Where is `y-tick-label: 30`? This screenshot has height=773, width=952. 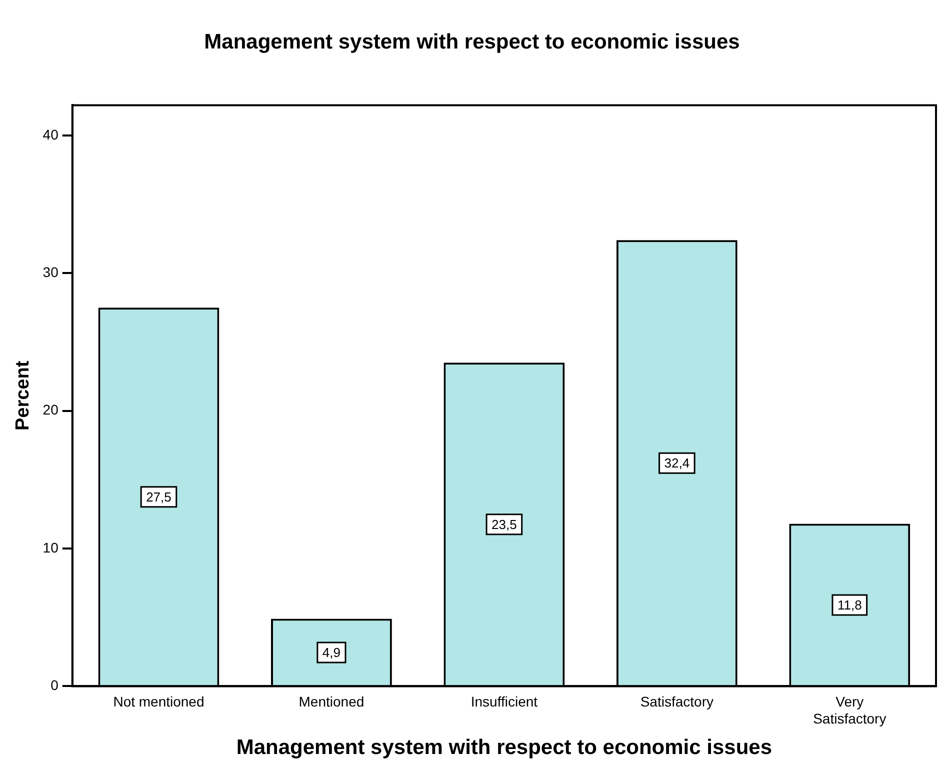 y-tick-label: 30 is located at coordinates (50, 272).